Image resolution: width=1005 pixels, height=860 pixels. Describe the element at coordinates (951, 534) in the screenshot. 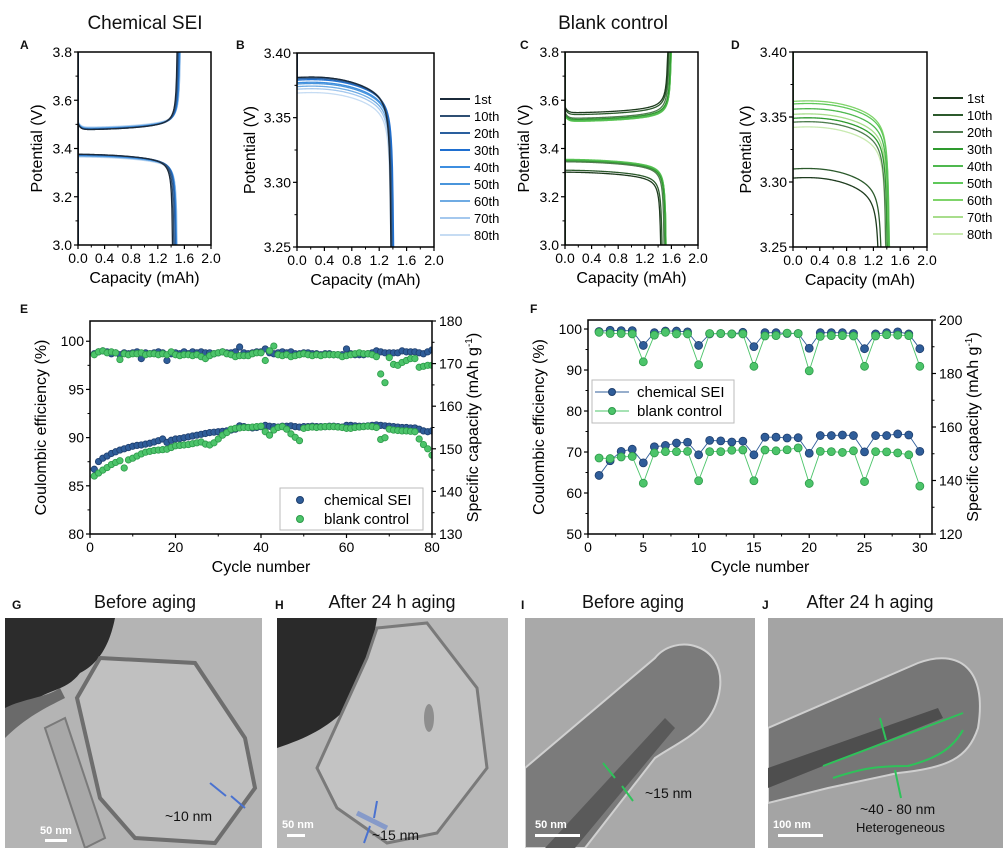

I see `y-right-tick-label: 120` at that location.